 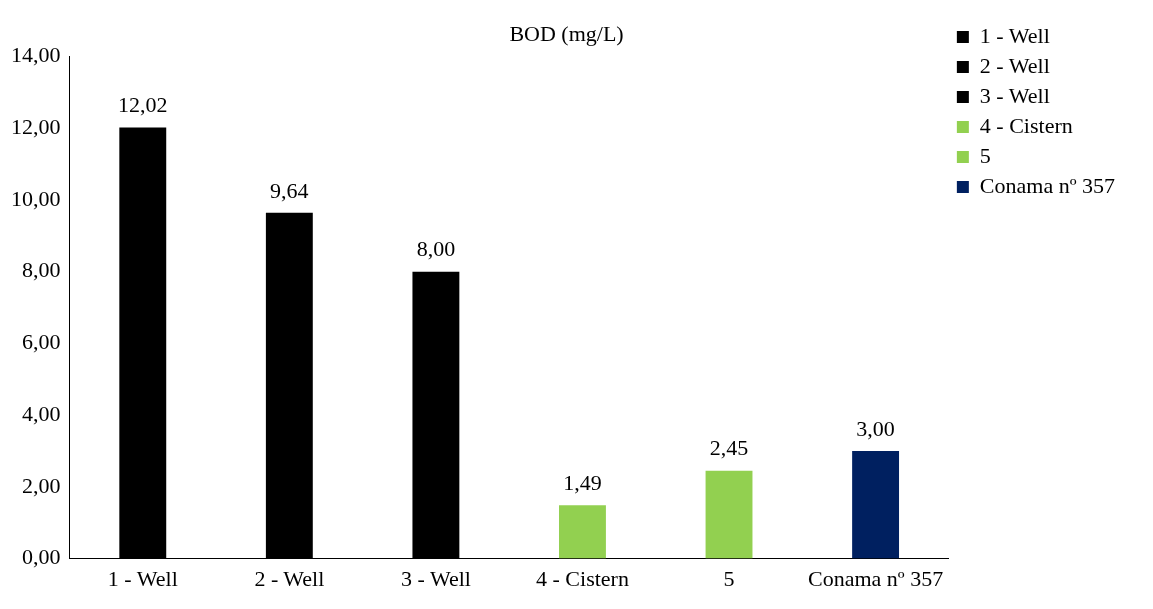 I want to click on y-tick-label: 0,00, so click(x=41, y=557).